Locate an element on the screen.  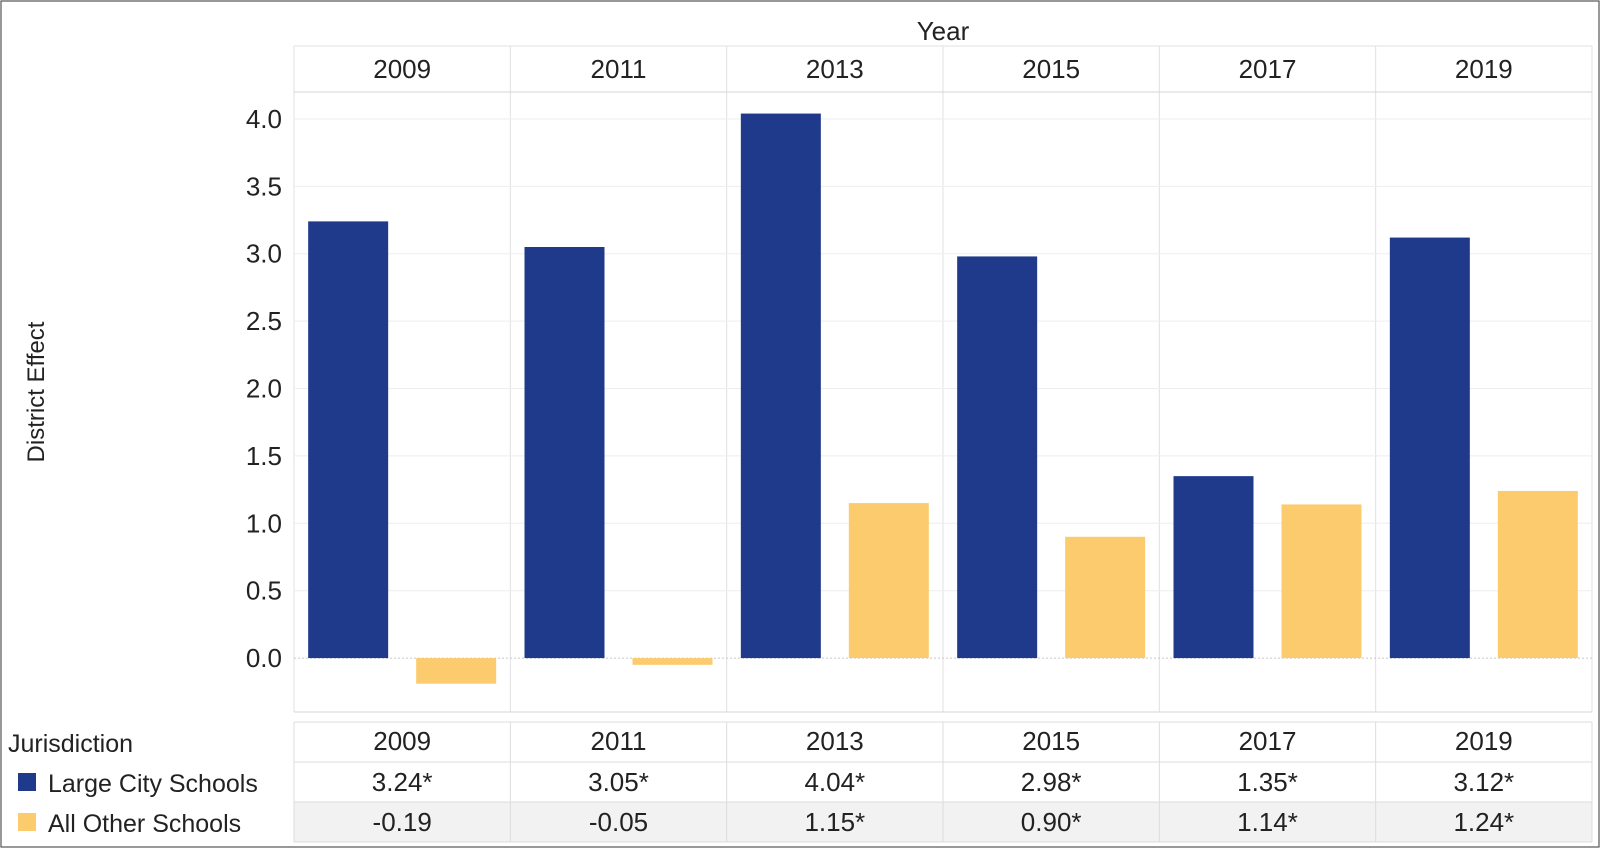
legend-title: Jurisdiction is located at coordinates (70, 744).